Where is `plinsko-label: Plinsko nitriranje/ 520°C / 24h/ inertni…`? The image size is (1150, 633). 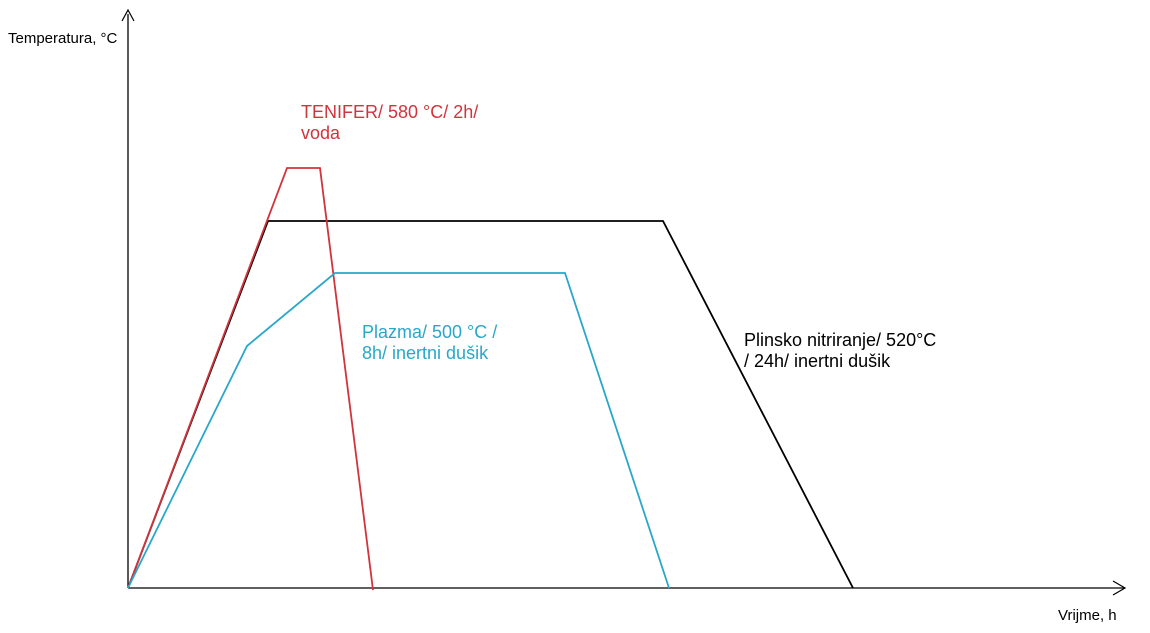
plinsko-label: Plinsko nitriranje/ 520°C / 24h/ inertni… is located at coordinates (840, 350).